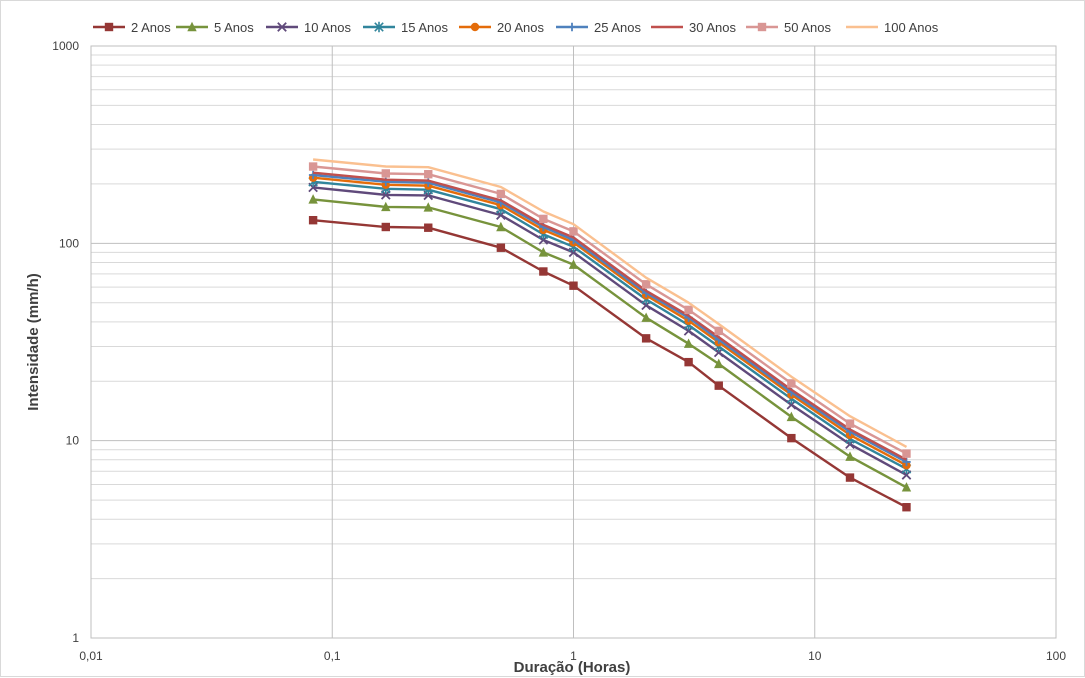 The height and width of the screenshot is (678, 1085). I want to click on x-tick-label: 100, so click(1056, 656).